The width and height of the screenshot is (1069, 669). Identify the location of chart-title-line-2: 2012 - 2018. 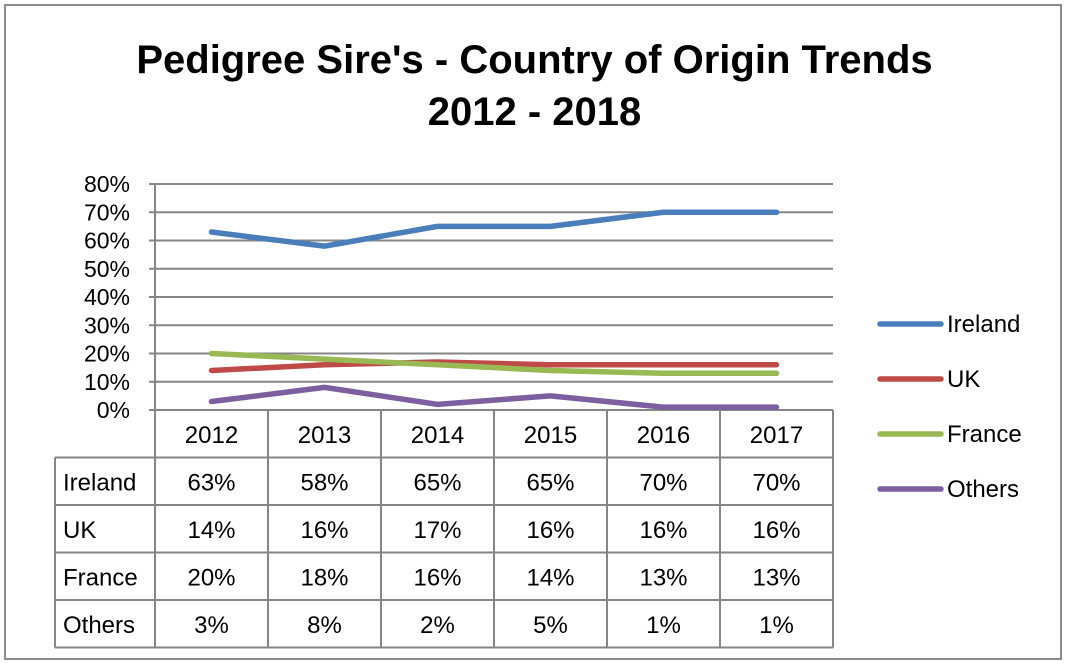
(534, 112).